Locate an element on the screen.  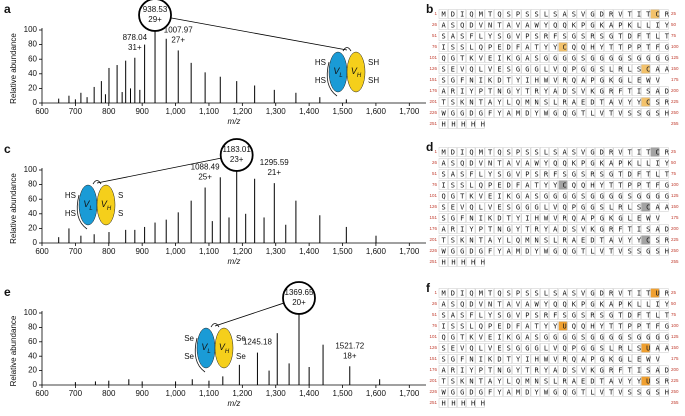
sequence-row: SEVQLVESGGGLVQPGGSLRLSCAA is located at coordinates (556, 208).